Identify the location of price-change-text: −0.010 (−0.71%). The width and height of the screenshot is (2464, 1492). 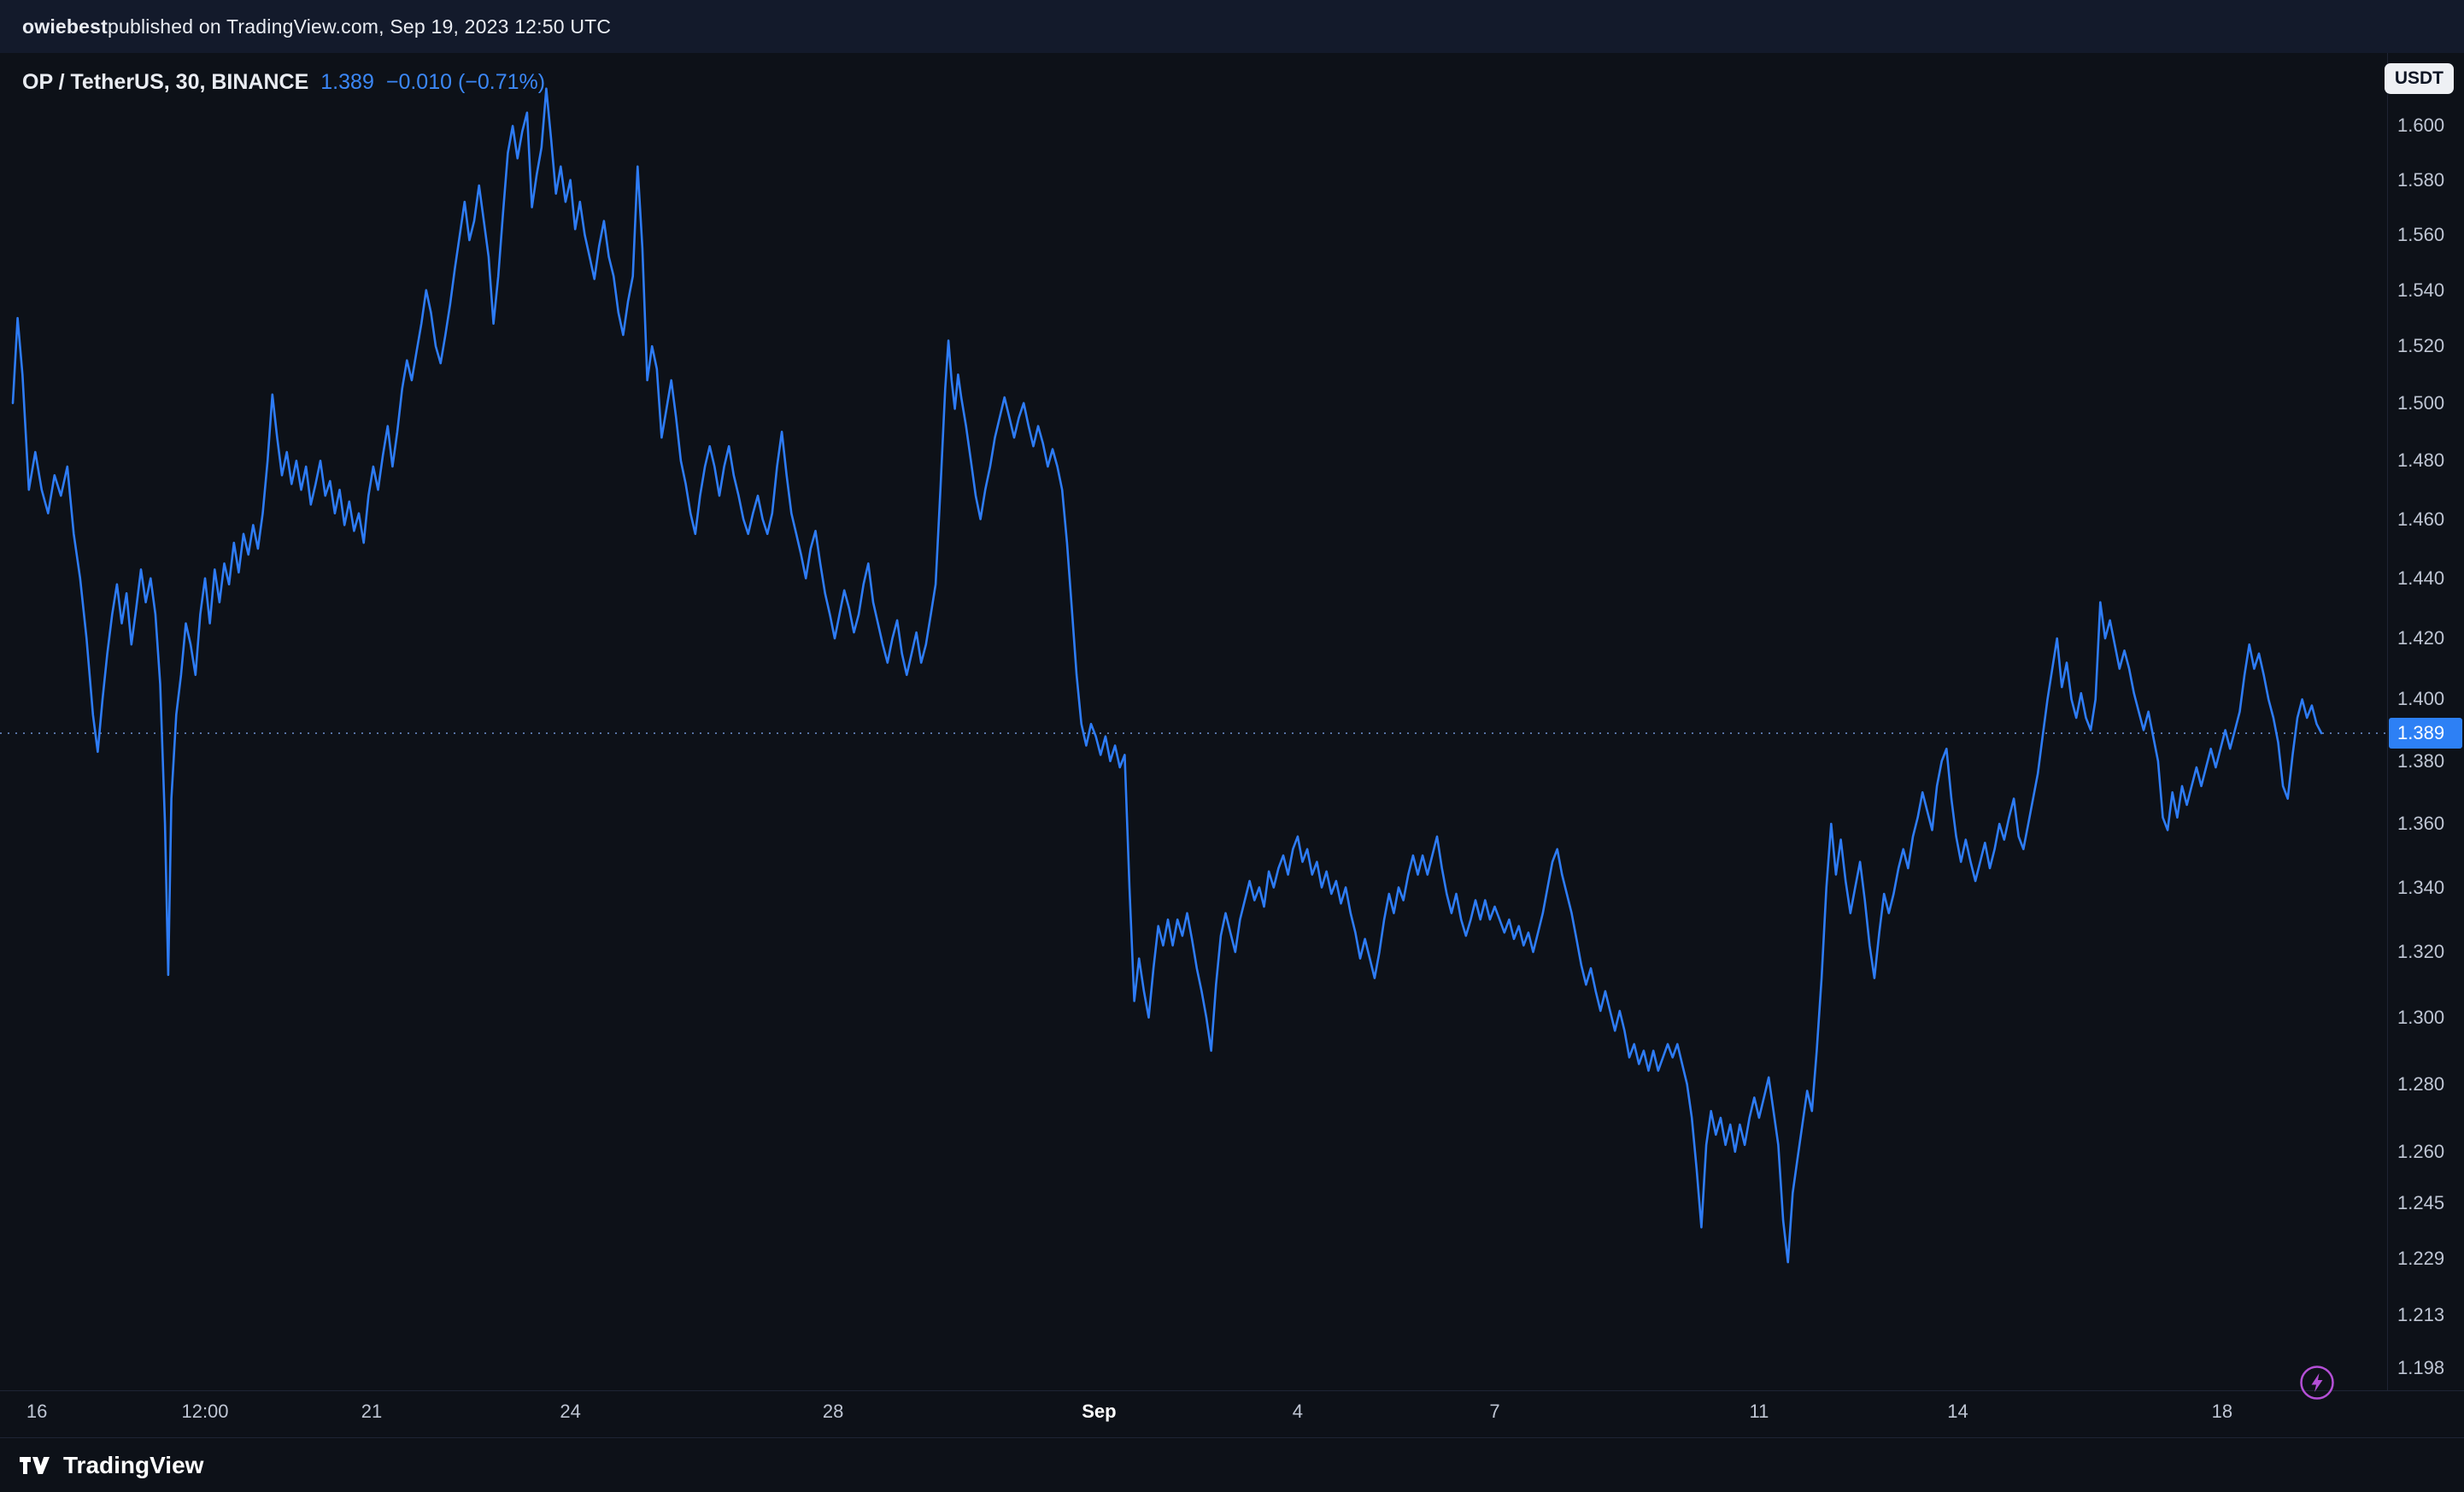
(465, 82).